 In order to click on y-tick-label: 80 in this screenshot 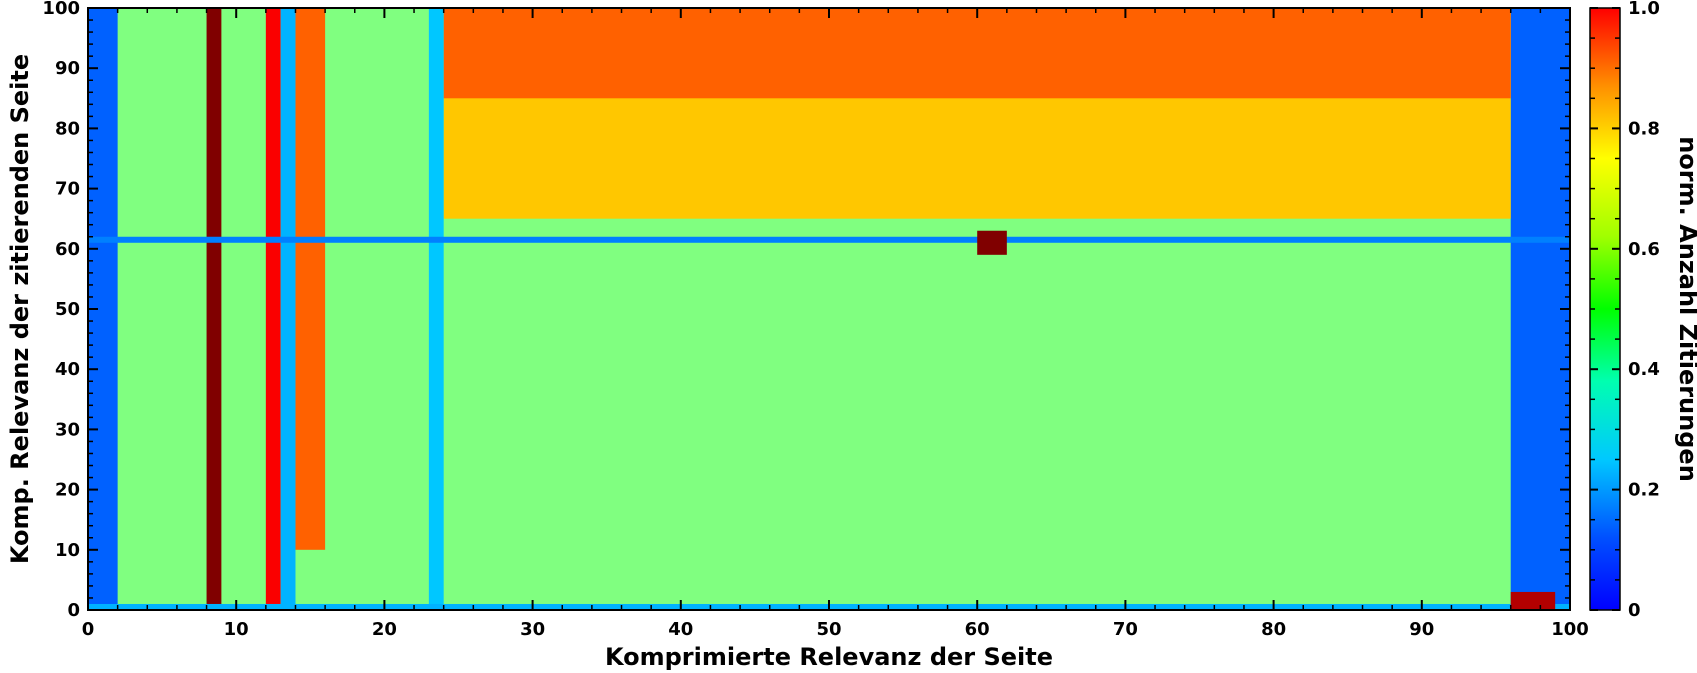, I will do `click(67, 128)`.